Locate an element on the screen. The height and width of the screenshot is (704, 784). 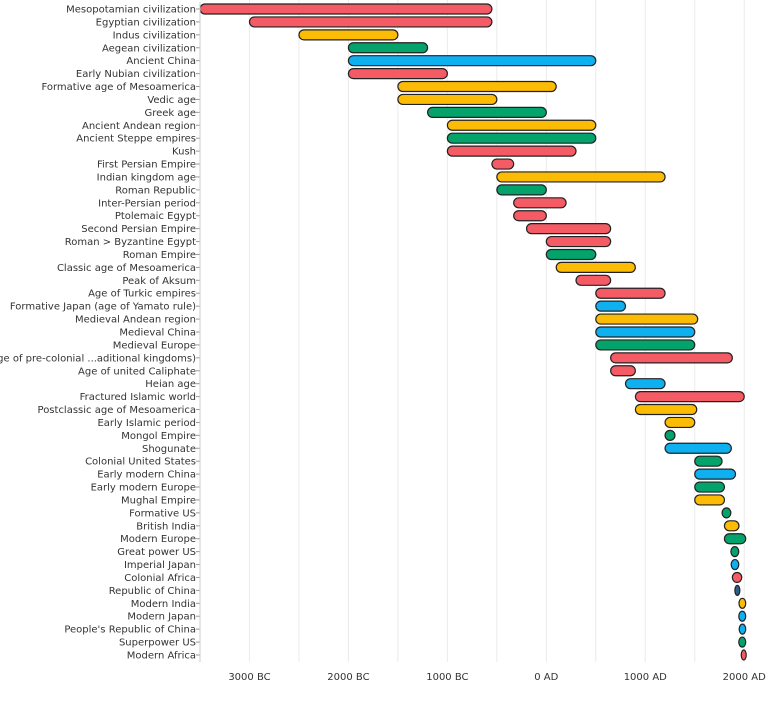
y-tick-label: Colonial Africa is located at coordinates (160, 578).